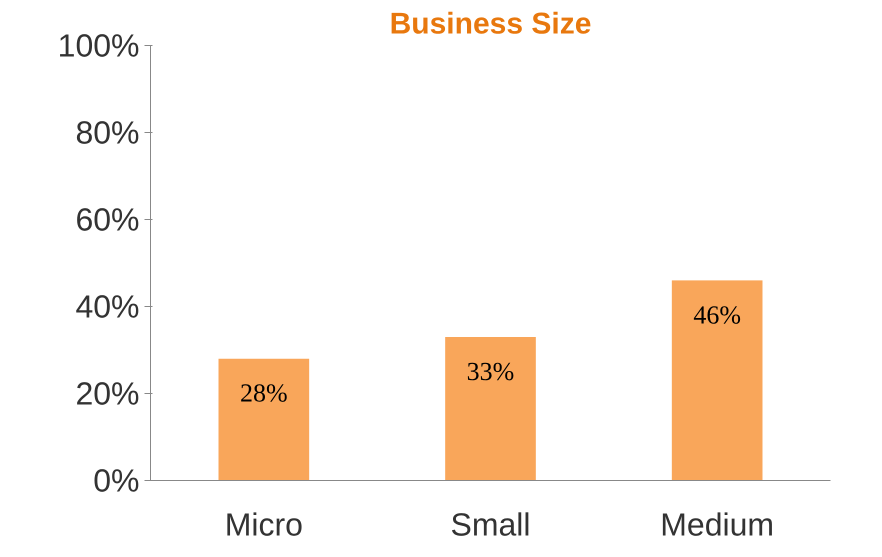  I want to click on data-label: 33%, so click(490, 371).